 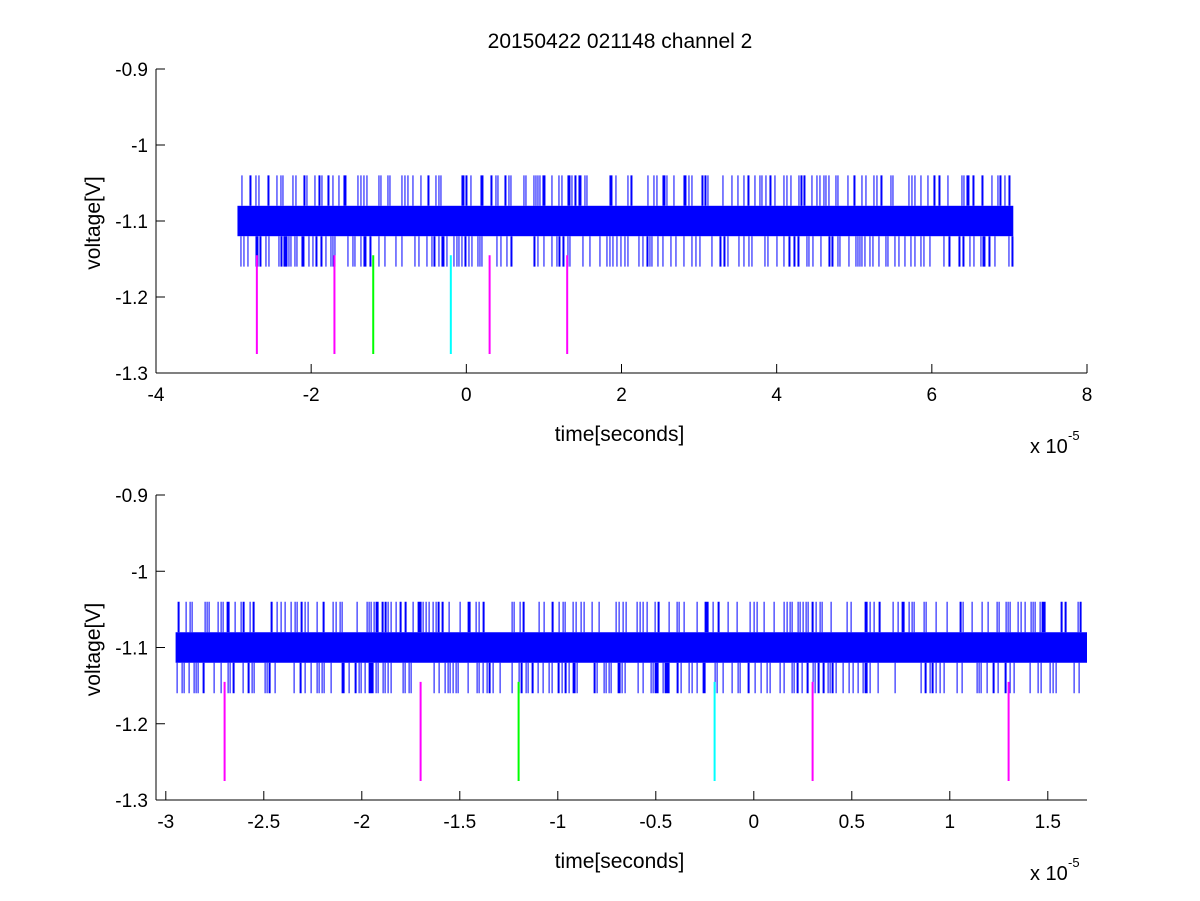 What do you see at coordinates (620, 41) in the screenshot?
I see `figure-title: 20150422 021148 channel 2` at bounding box center [620, 41].